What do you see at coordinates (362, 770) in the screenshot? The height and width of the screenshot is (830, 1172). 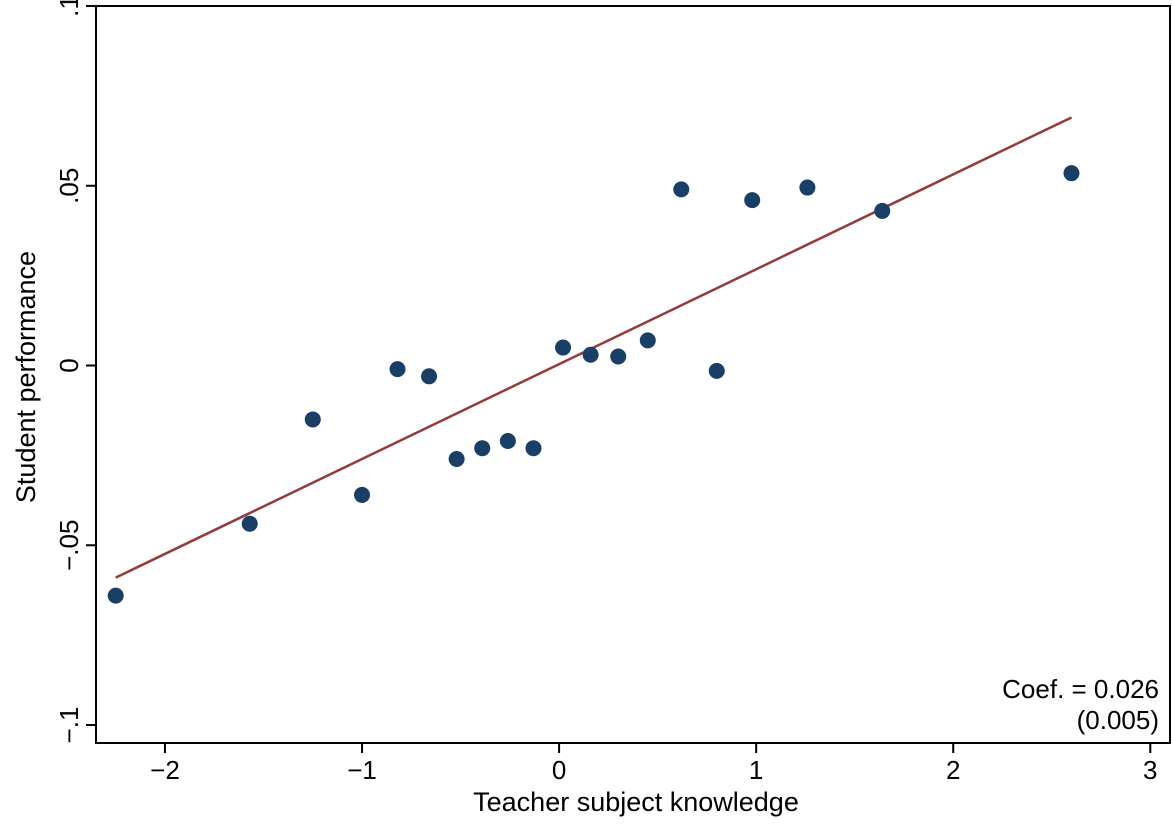 I see `x-tick-label: −1` at bounding box center [362, 770].